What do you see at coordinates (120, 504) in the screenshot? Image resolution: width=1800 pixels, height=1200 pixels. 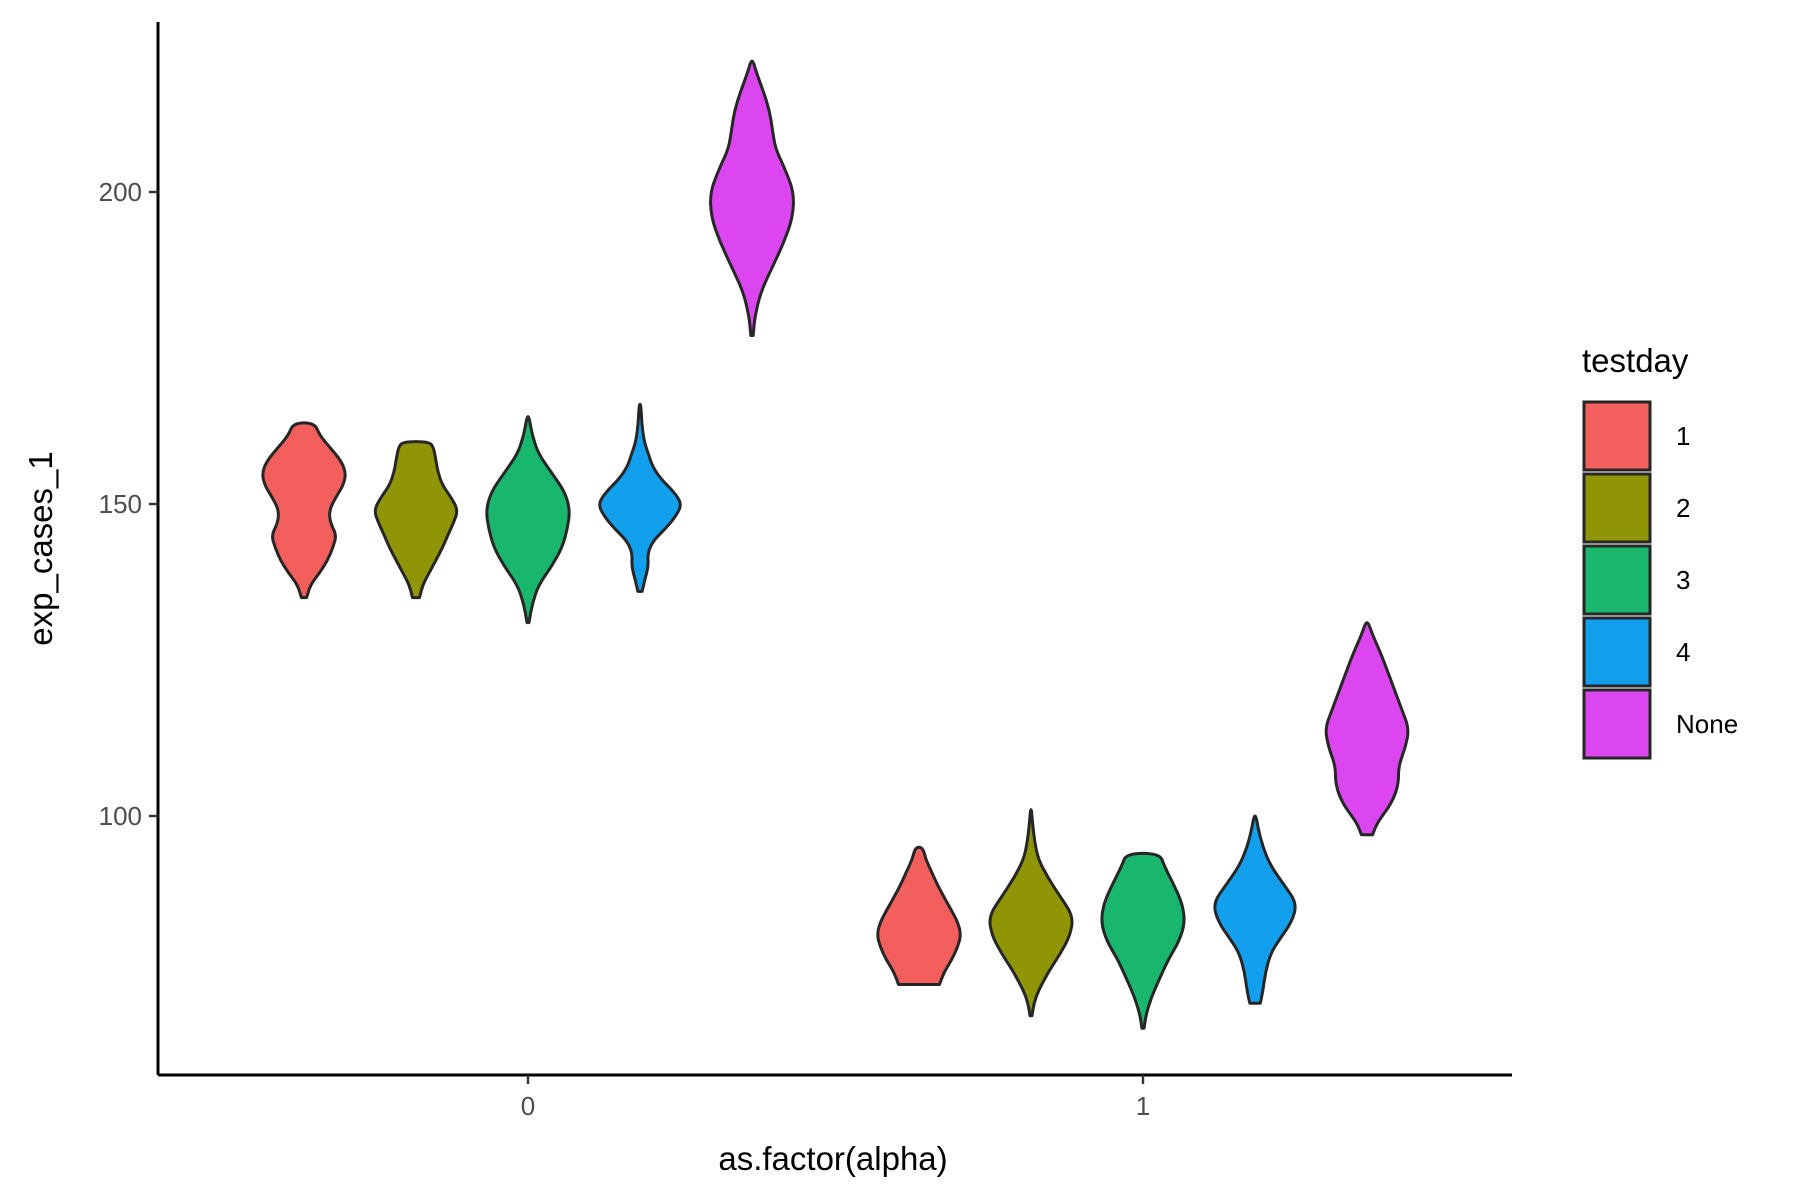 I see `y-tick-label: 150` at bounding box center [120, 504].